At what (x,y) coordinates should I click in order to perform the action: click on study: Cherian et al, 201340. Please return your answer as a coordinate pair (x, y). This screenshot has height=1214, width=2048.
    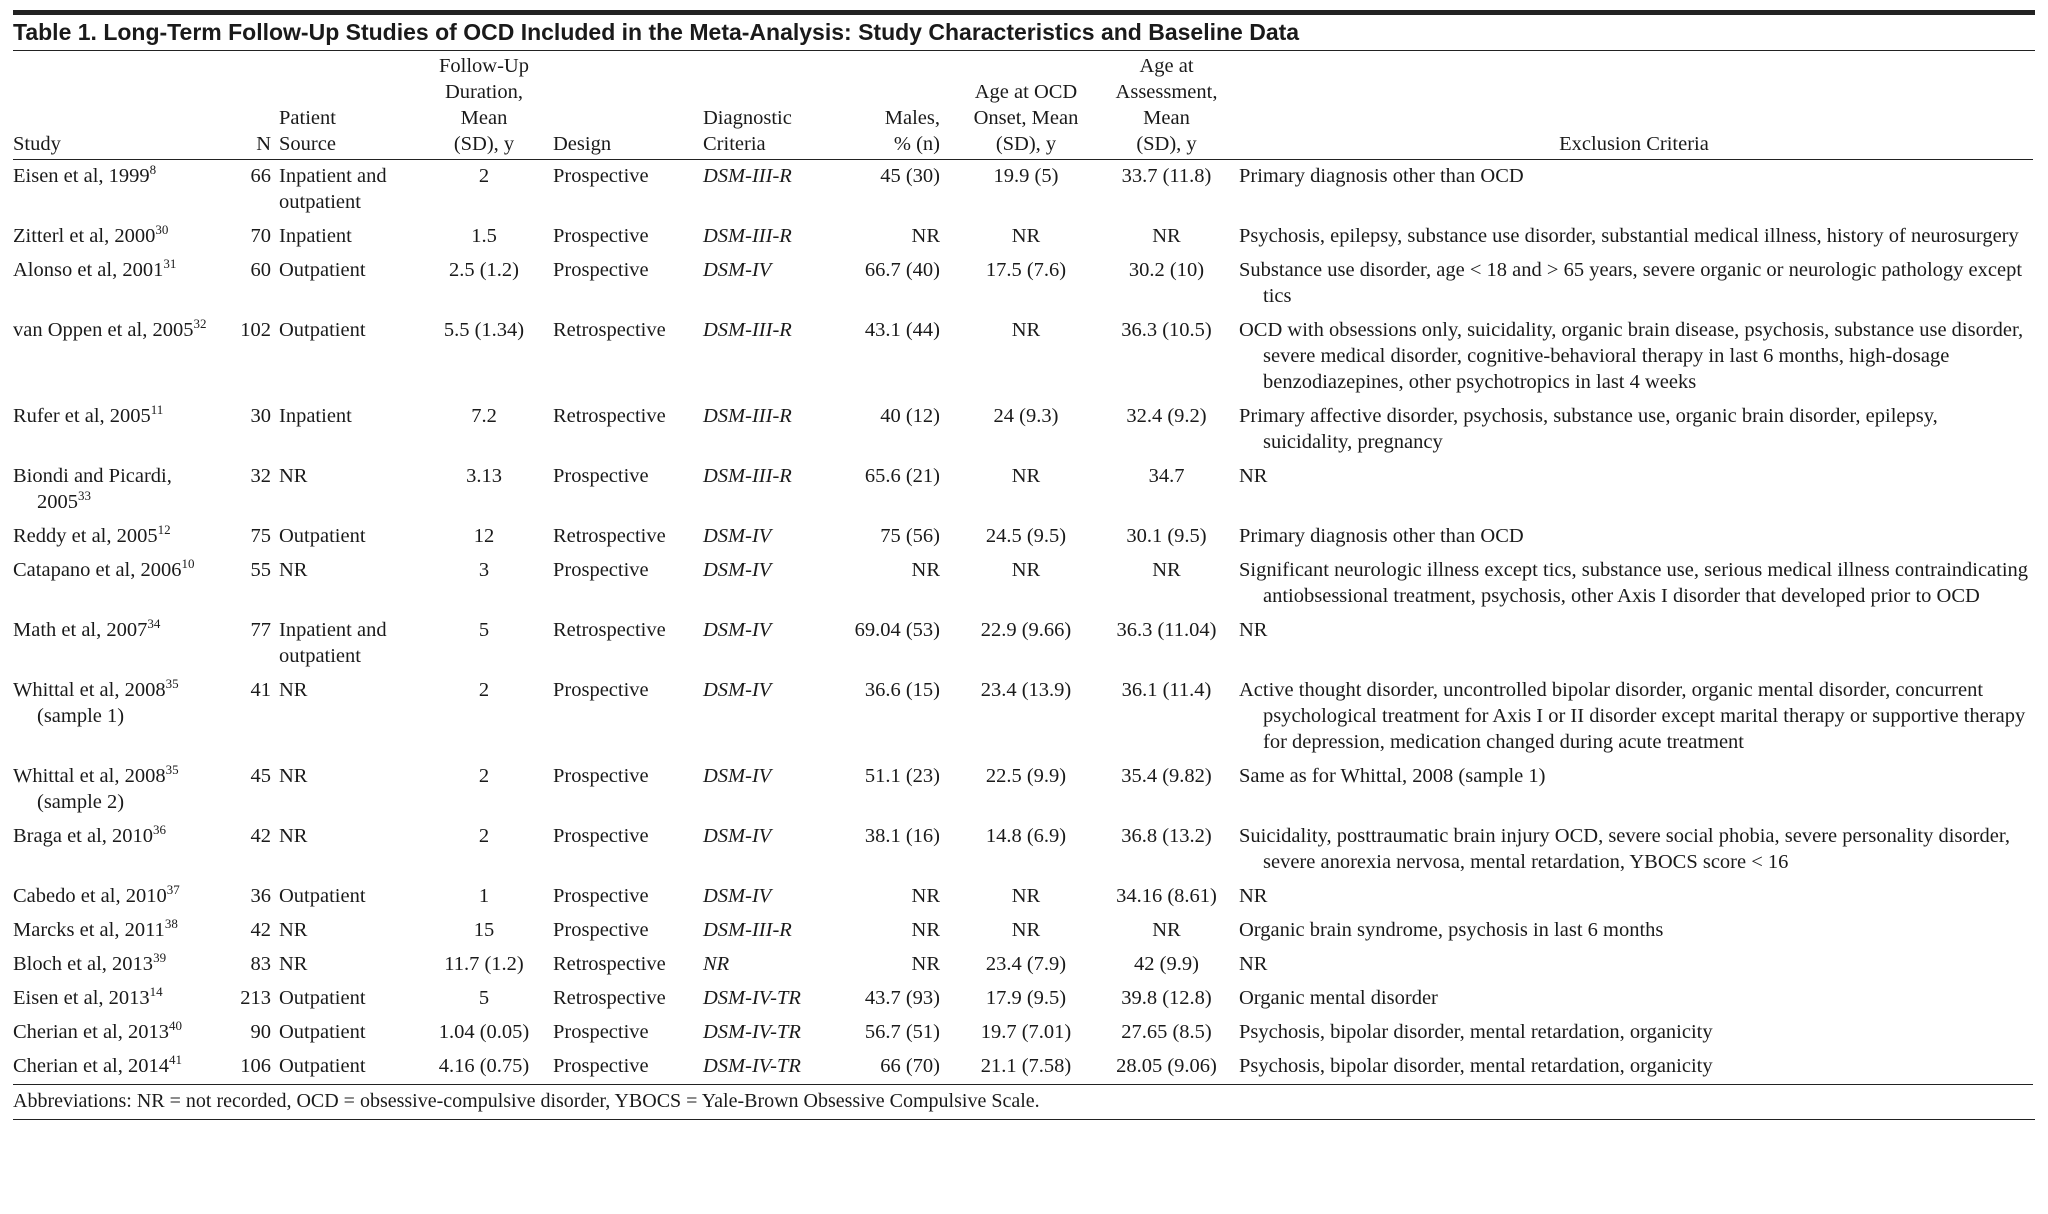
    Looking at the image, I should click on (119, 1032).